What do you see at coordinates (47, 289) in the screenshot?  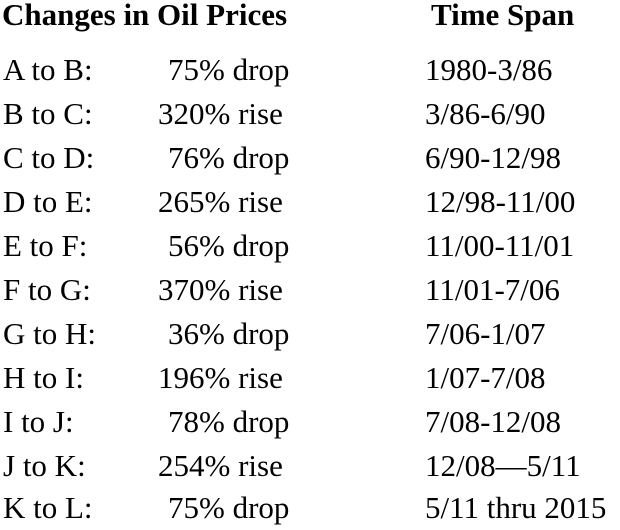 I see `segment-label: F to G:` at bounding box center [47, 289].